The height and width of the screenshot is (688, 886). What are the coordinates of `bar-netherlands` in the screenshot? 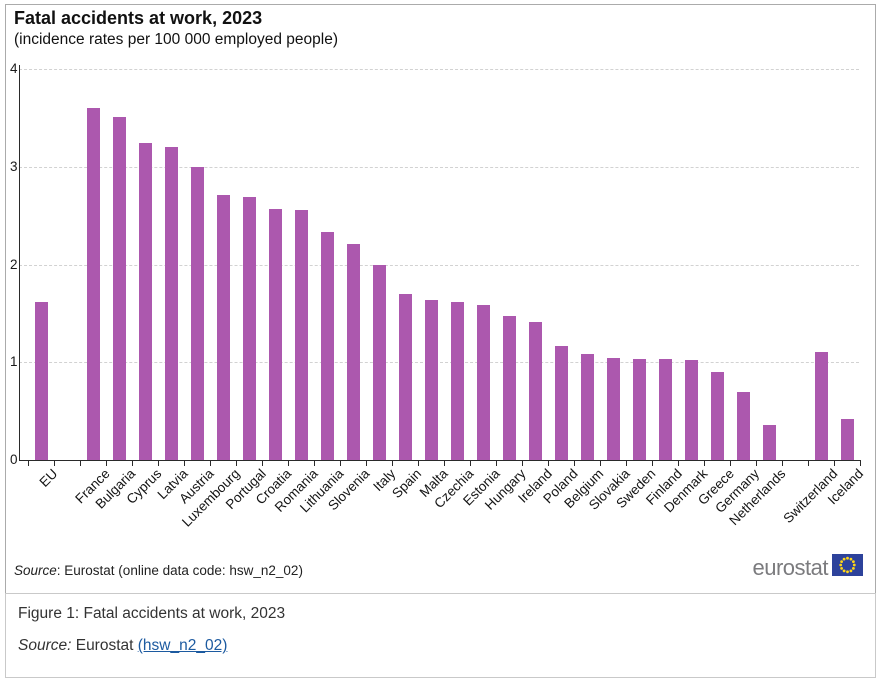 It's located at (769, 442).